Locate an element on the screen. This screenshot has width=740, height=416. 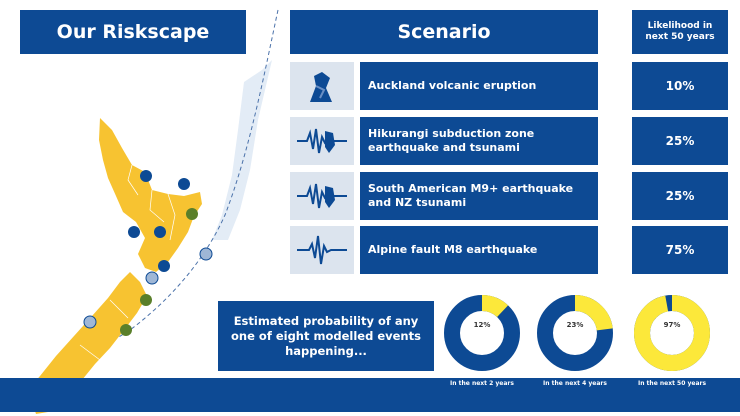
scenario-label: Auckland volcanic eruption is located at coordinates (479, 86).